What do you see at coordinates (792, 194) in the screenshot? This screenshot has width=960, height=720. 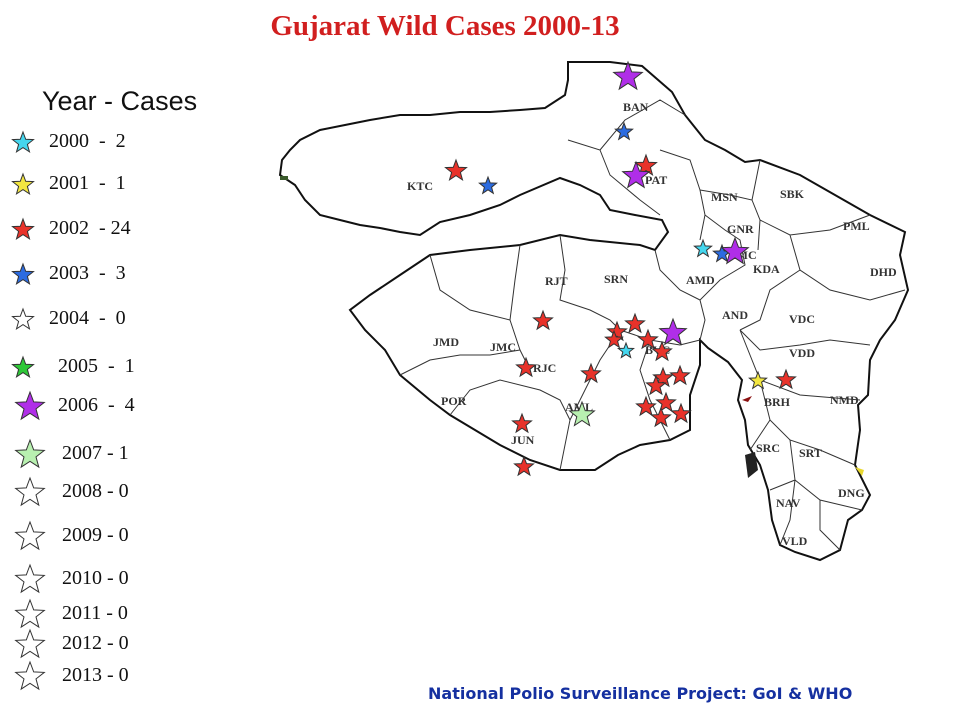 I see `district-label-sbk: SBK` at bounding box center [792, 194].